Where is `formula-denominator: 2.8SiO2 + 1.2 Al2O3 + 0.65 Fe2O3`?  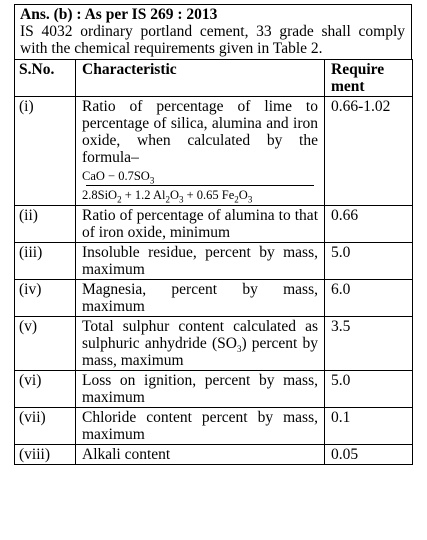
formula-denominator: 2.8SiO2 + 1.2 Al2O3 + 0.65 Fe2O3 is located at coordinates (200, 195).